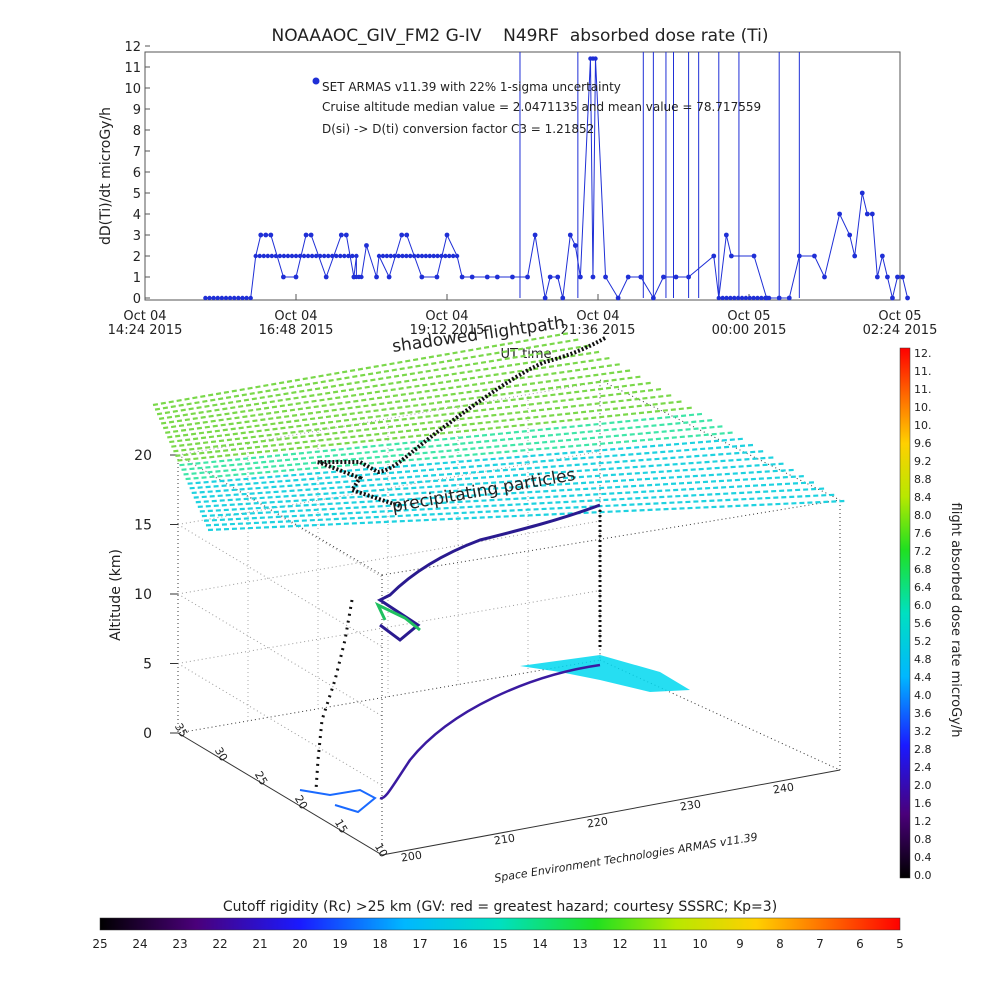 The image size is (1000, 1000). Describe the element at coordinates (923, 767) in the screenshot. I see `dose-colorbar-tick: 2.4` at that location.